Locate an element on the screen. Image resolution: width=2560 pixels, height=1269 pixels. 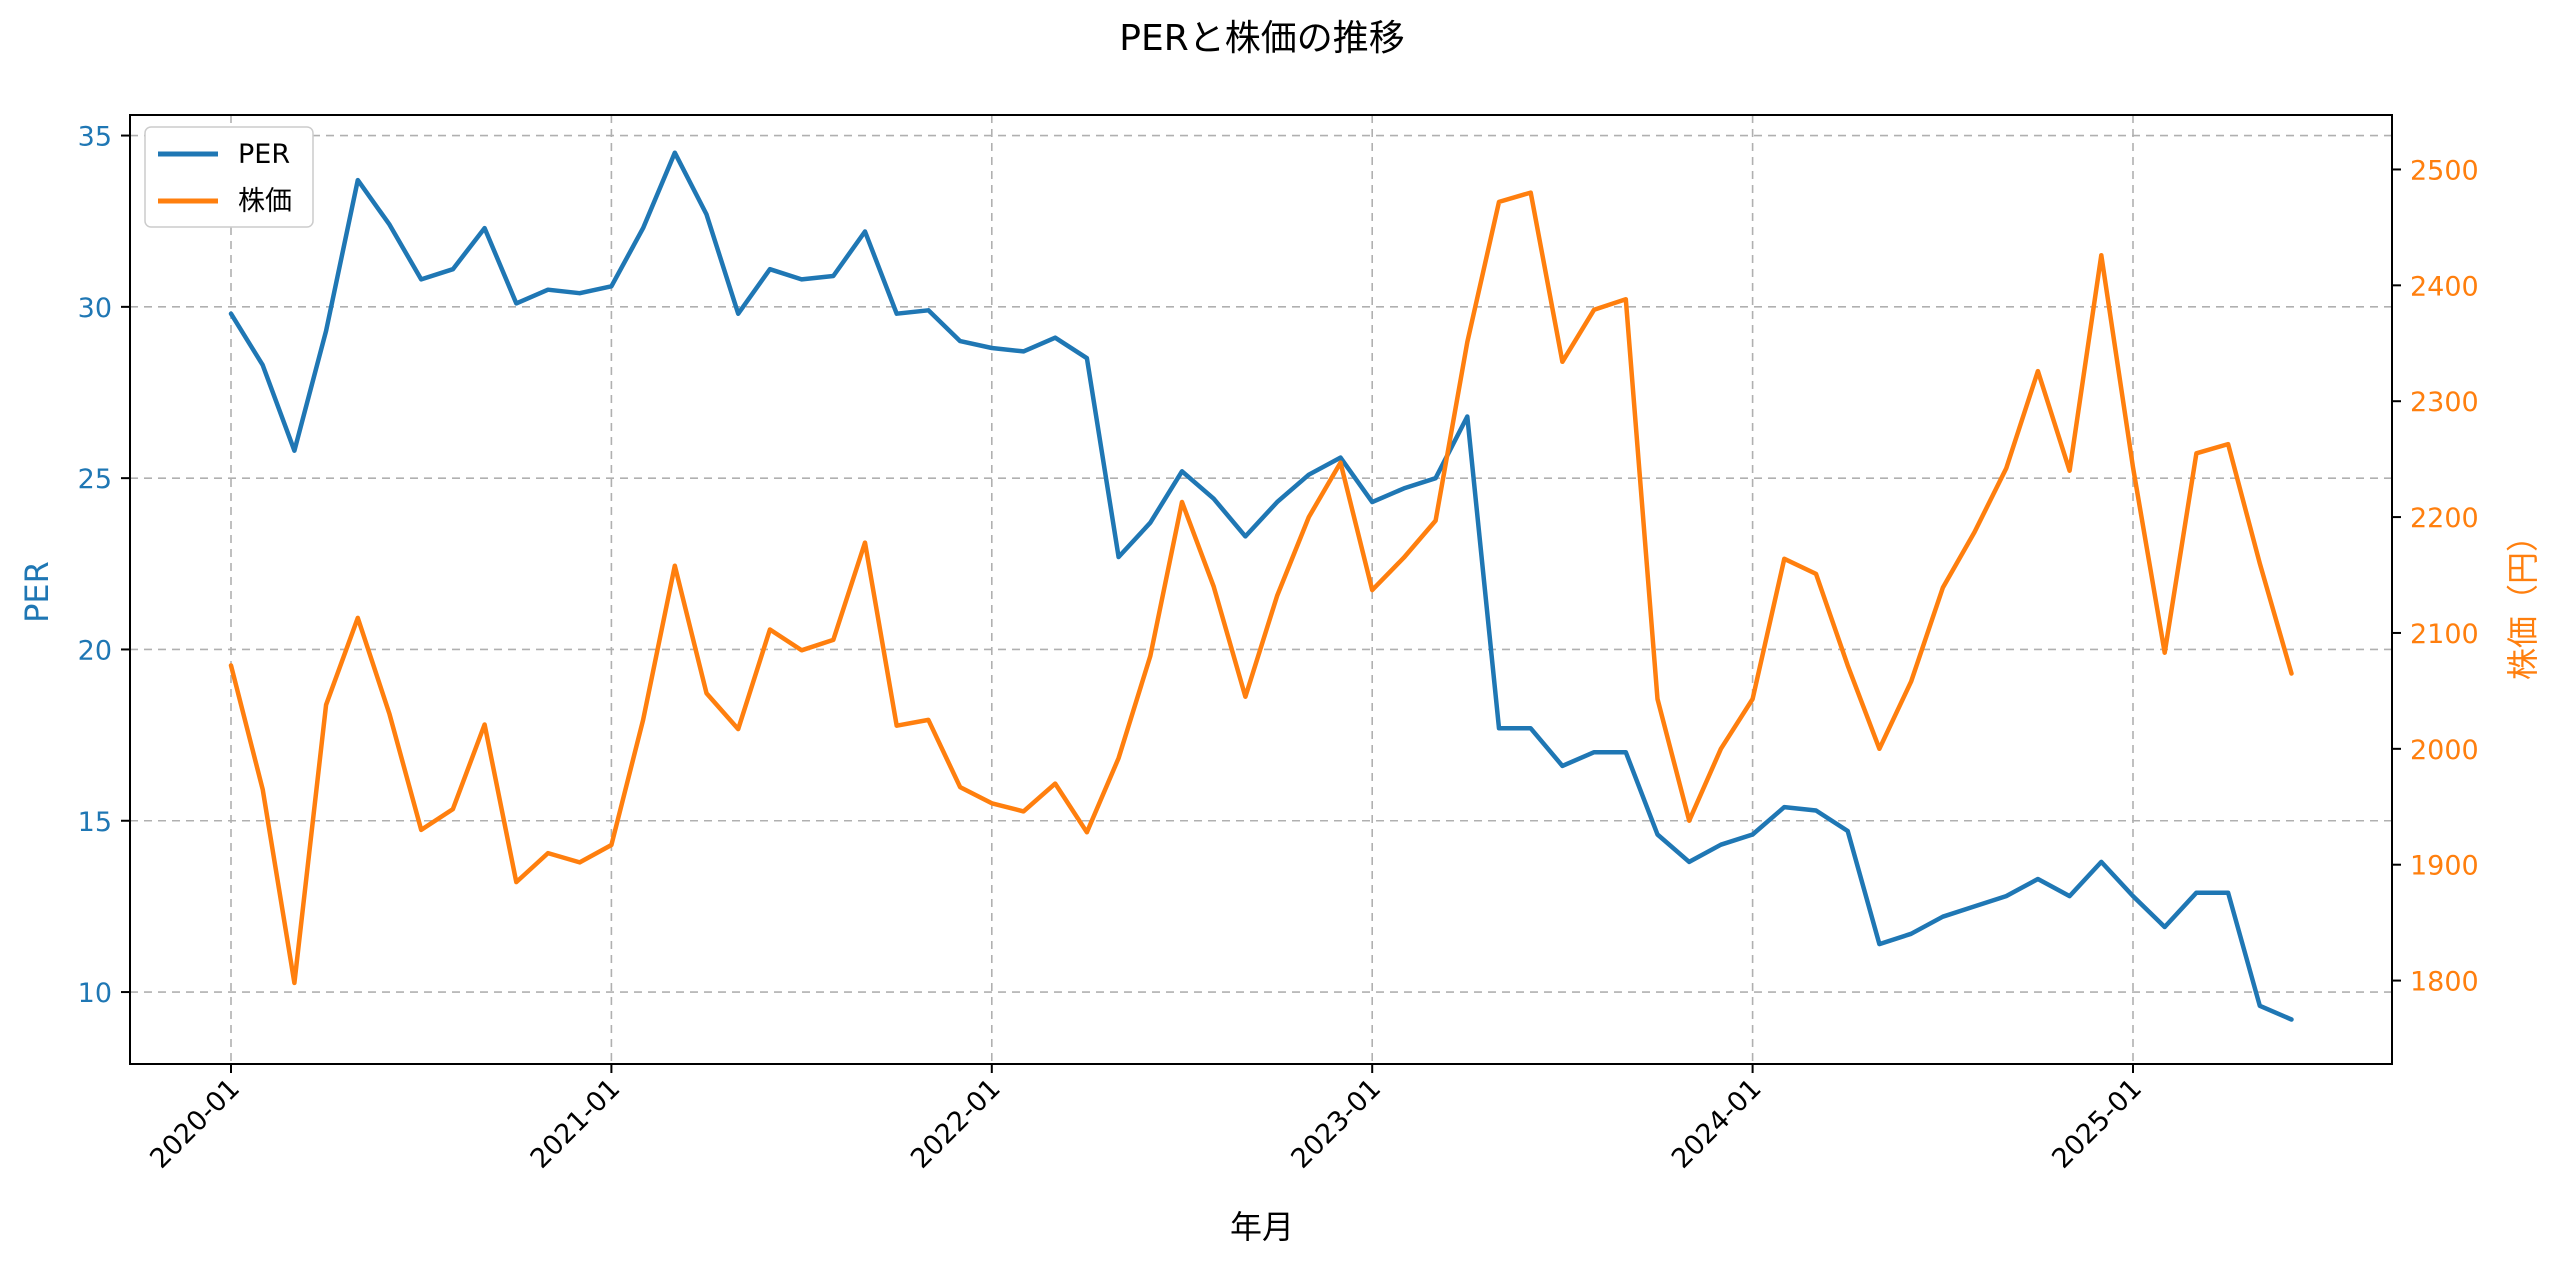
y-right-tick-label: 2100 is located at coordinates (2444, 634).